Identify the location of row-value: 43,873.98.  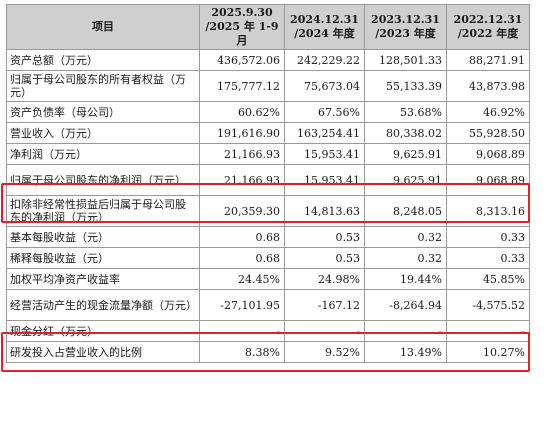
(488, 86).